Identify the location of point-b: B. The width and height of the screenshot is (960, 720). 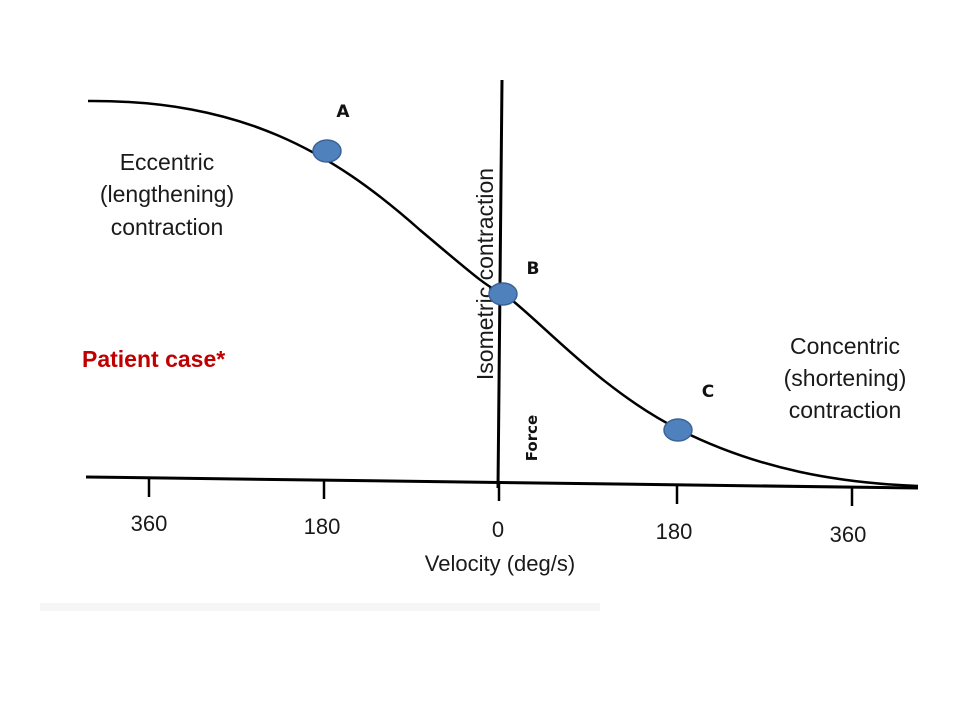
(514, 282).